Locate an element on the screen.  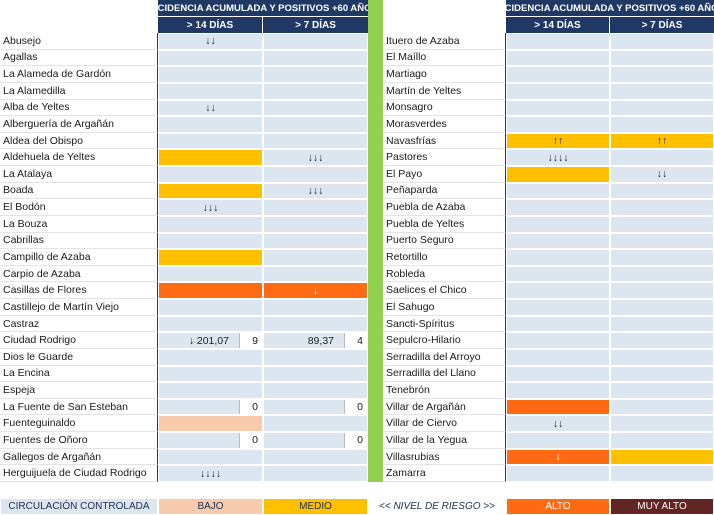
row-name: Boada is located at coordinates (79, 191).